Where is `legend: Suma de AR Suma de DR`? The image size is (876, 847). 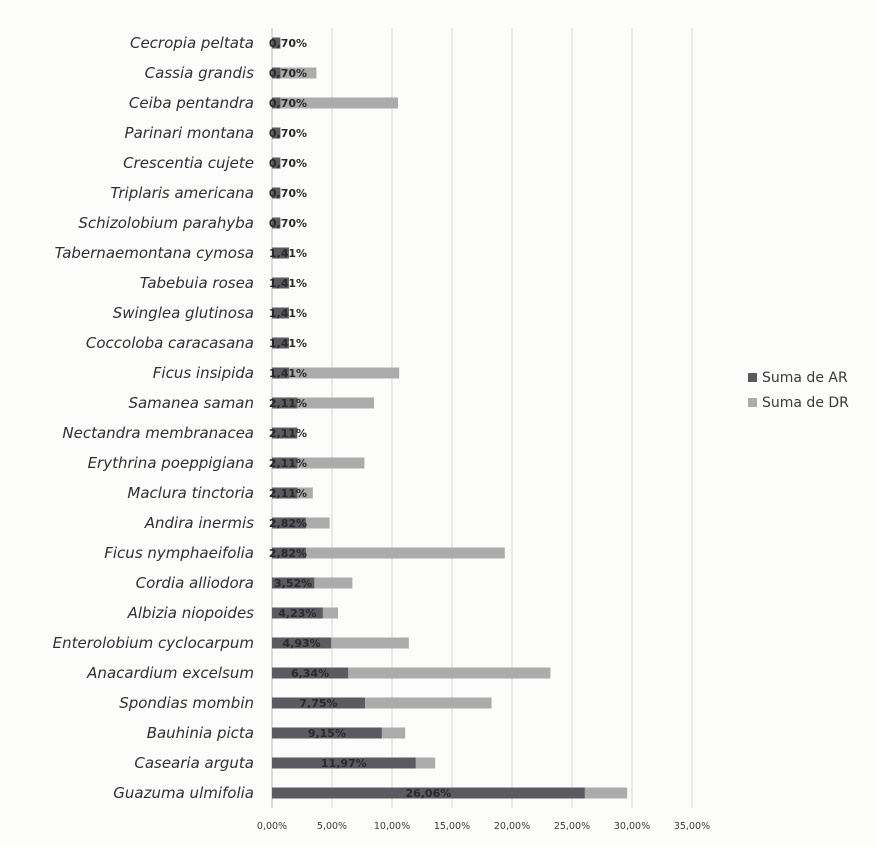 legend: Suma de AR Suma de DR is located at coordinates (798, 390).